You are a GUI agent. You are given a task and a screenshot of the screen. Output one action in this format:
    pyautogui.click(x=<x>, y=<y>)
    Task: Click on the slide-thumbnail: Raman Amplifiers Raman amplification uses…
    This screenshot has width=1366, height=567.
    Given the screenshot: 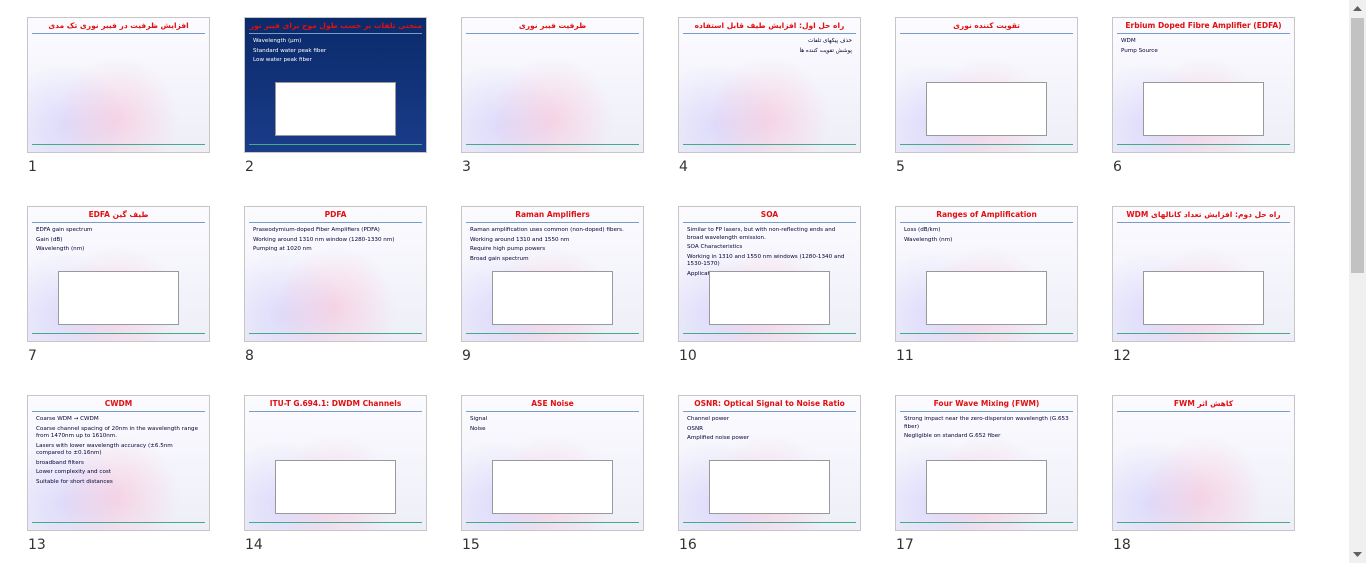 What is the action you would take?
    pyautogui.click(x=552, y=274)
    